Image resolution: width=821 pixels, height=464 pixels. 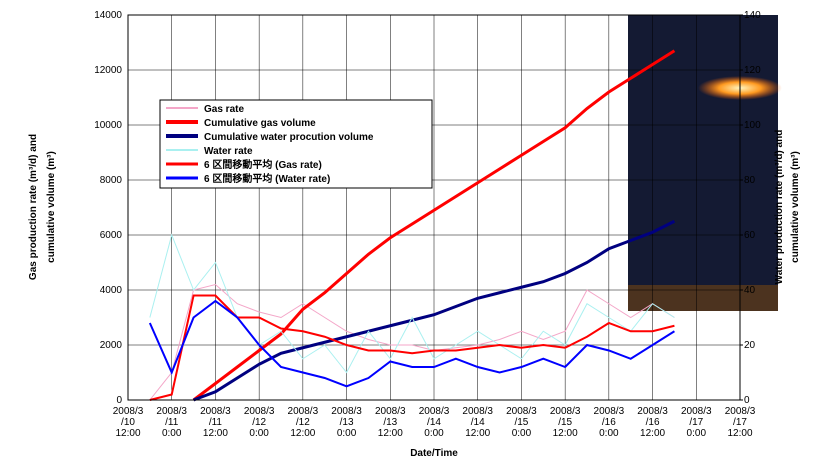 What do you see at coordinates (111, 180) in the screenshot?
I see `y-tick-label: 8000` at bounding box center [111, 180].